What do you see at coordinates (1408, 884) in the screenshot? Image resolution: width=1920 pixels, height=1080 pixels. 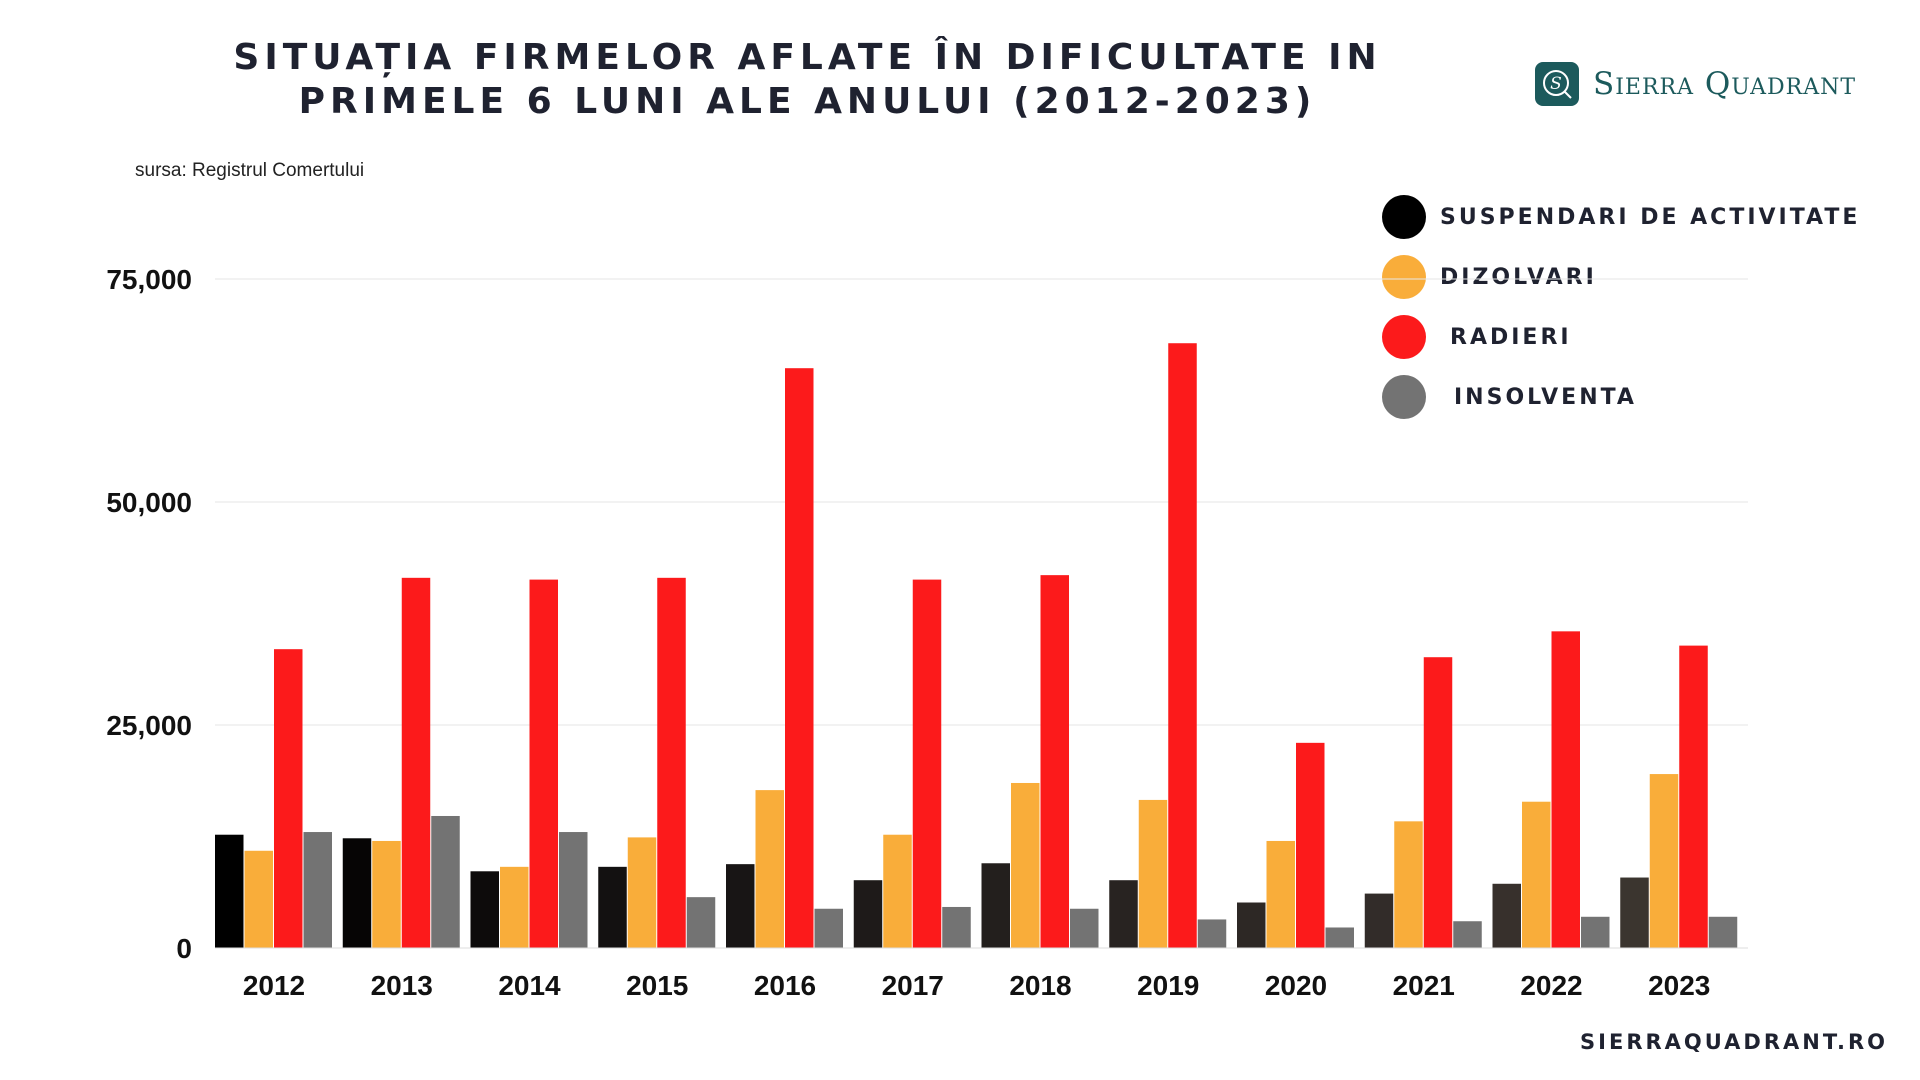 I see `bar-dizolvari-2021` at bounding box center [1408, 884].